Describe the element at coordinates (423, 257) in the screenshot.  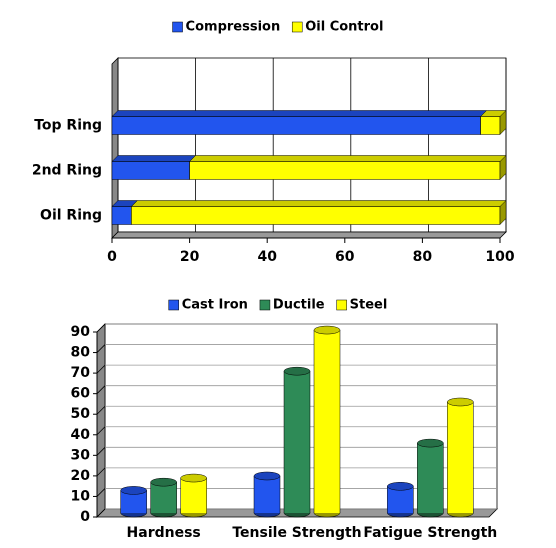
I see `x-tick-label: 80` at that location.